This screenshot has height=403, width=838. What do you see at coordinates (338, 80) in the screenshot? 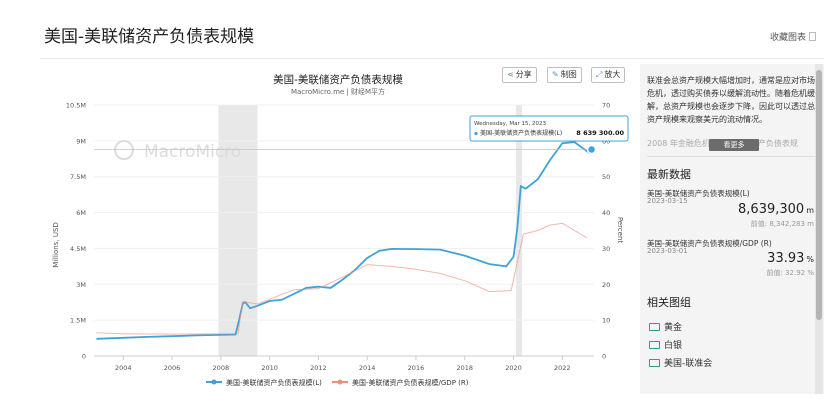
I see `chart-title: 美国-美联储资产负债表规模` at bounding box center [338, 80].